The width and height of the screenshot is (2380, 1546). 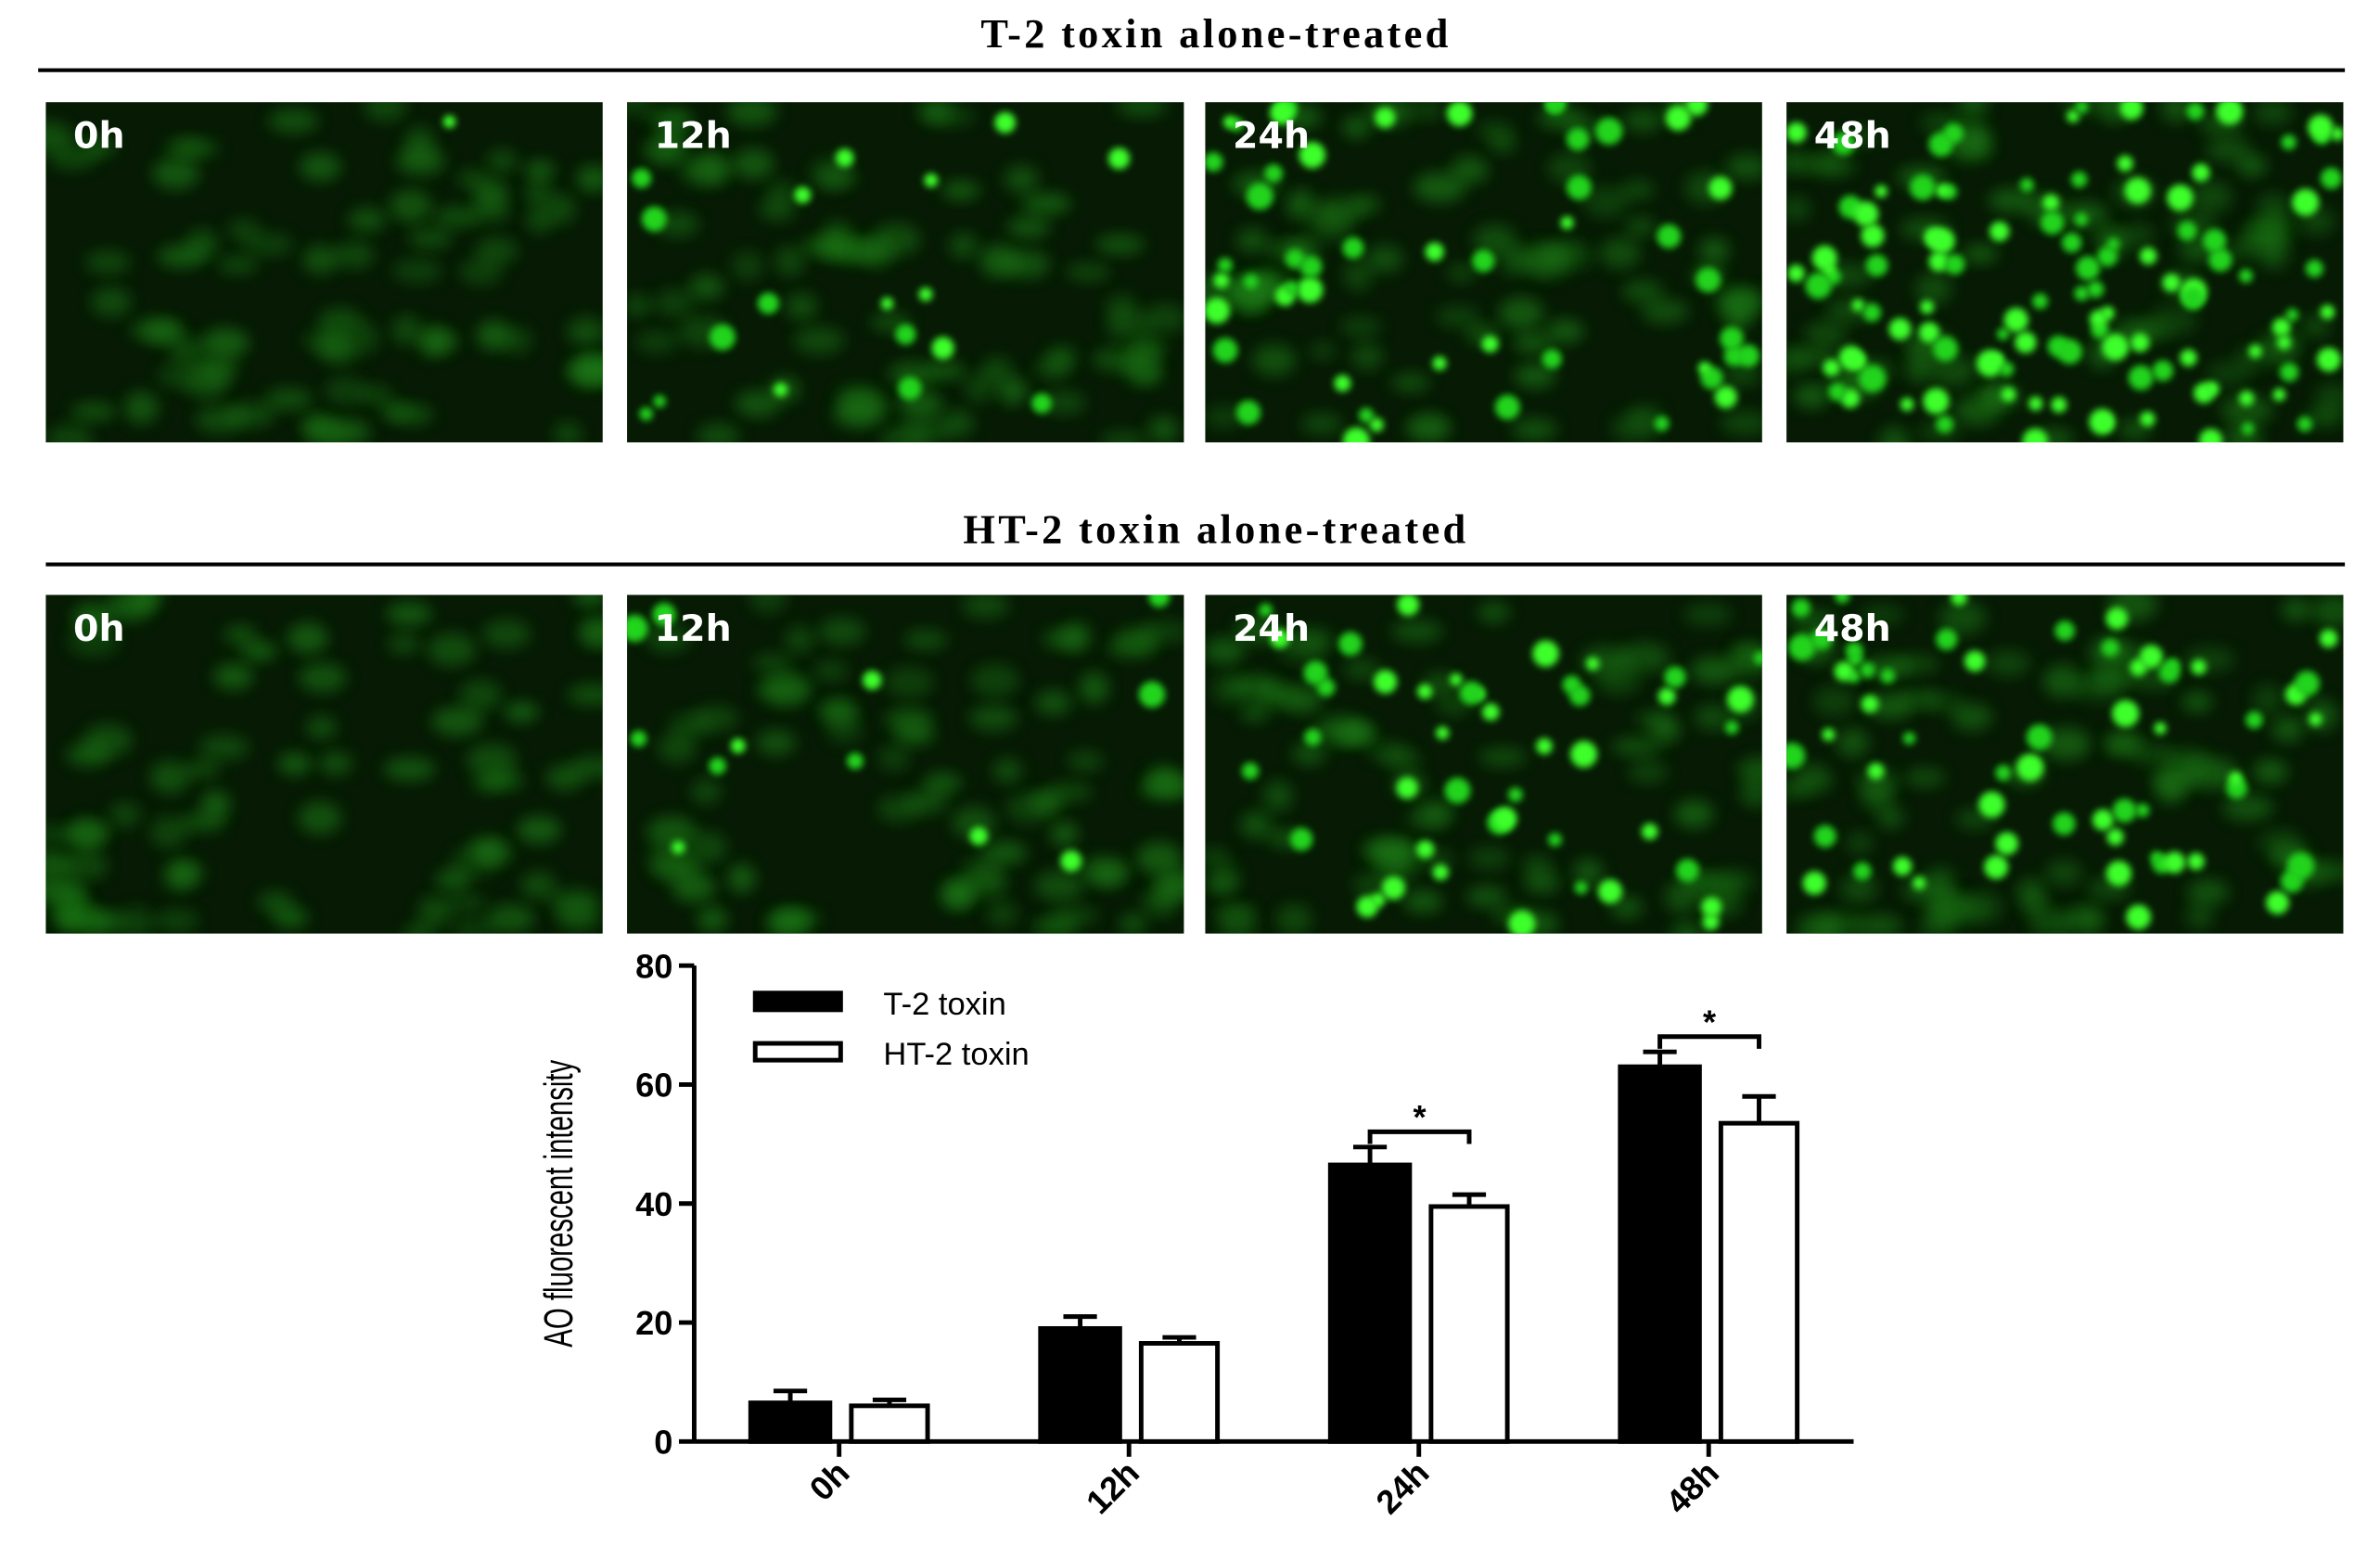 I want to click on y-tick-label: 20, so click(x=653, y=1323).